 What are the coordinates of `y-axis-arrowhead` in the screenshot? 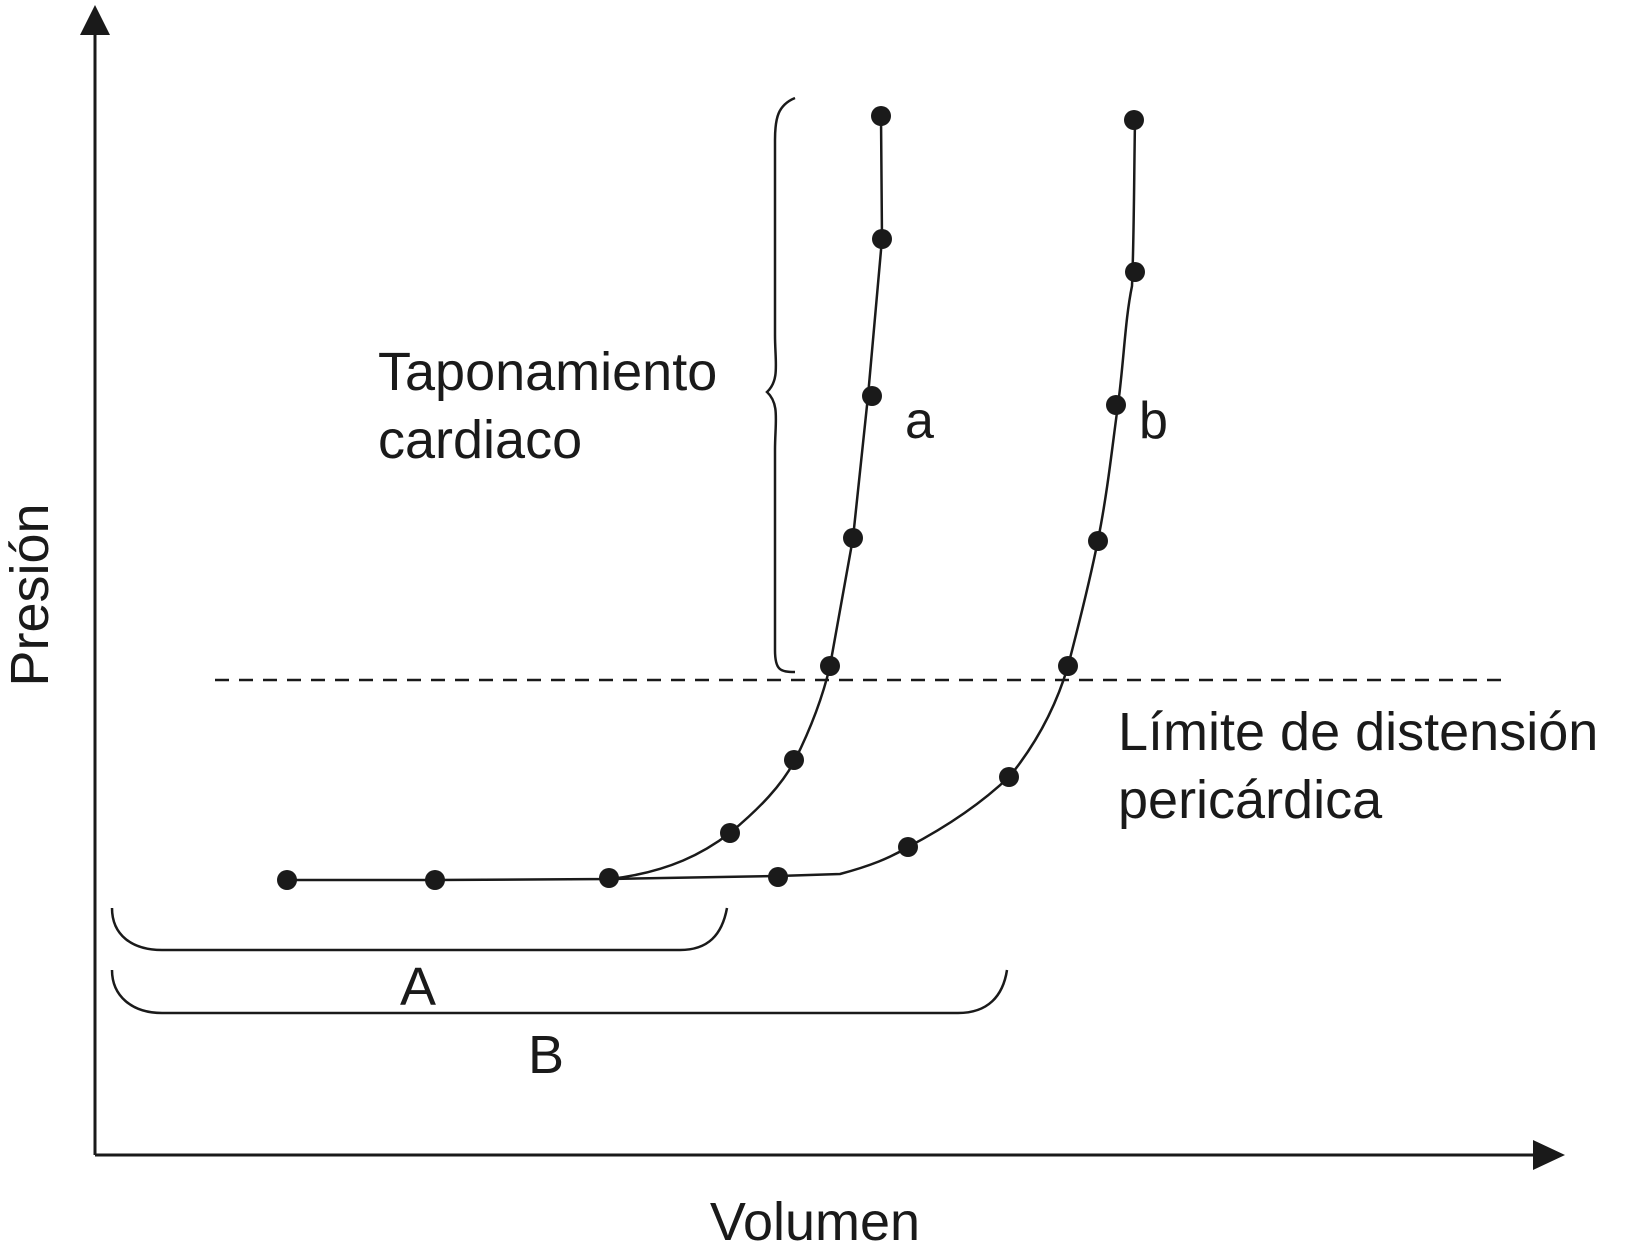 It's located at (95, 20).